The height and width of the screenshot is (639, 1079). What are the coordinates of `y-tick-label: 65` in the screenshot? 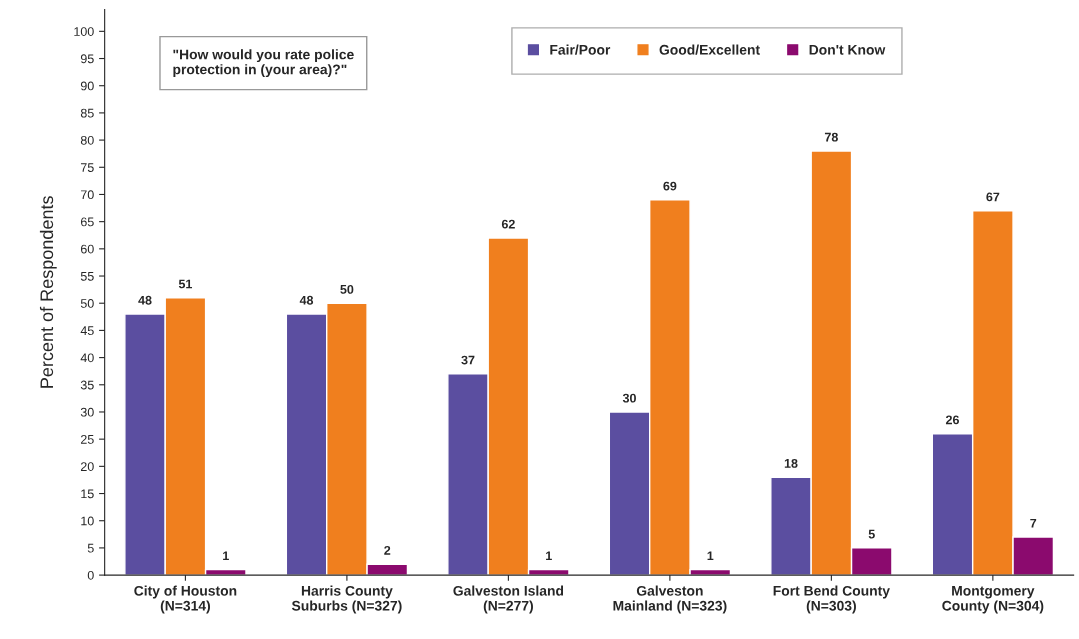 It's located at (87, 222).